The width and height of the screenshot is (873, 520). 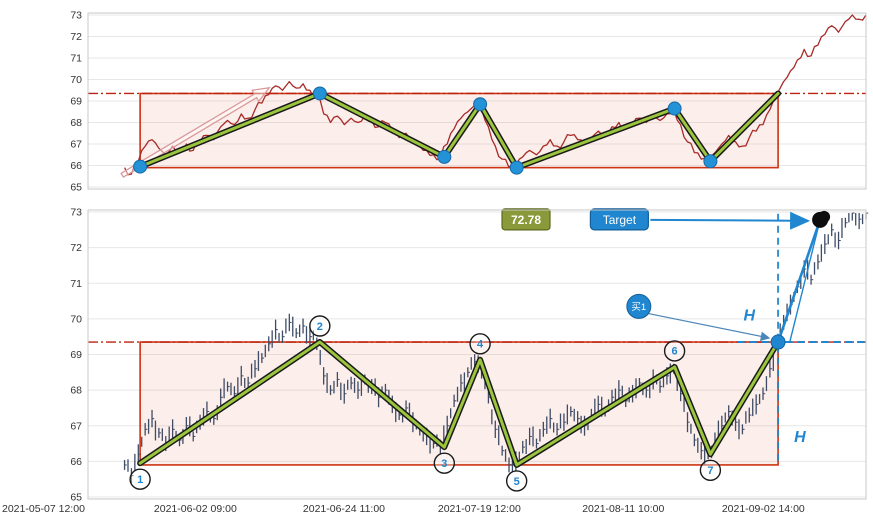 What do you see at coordinates (459, 131) in the screenshot?
I see `zigzag-line` at bounding box center [459, 131].